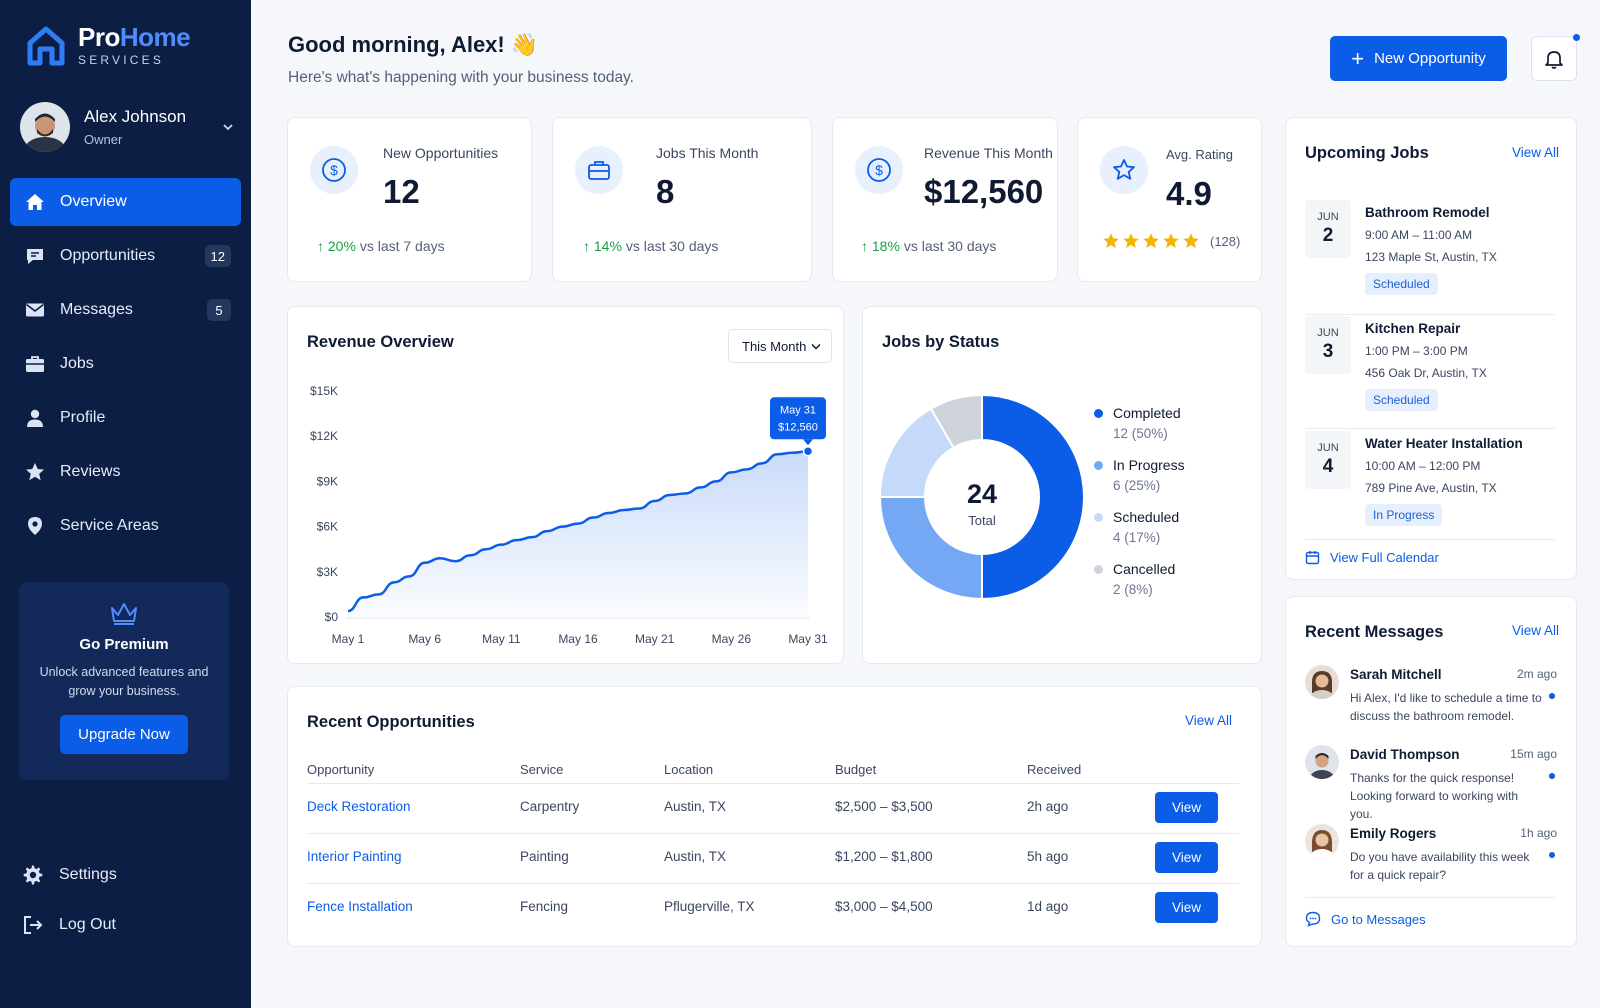 The height and width of the screenshot is (1008, 1600). What do you see at coordinates (127, 875) in the screenshot?
I see `nav-item-settings: Settings` at bounding box center [127, 875].